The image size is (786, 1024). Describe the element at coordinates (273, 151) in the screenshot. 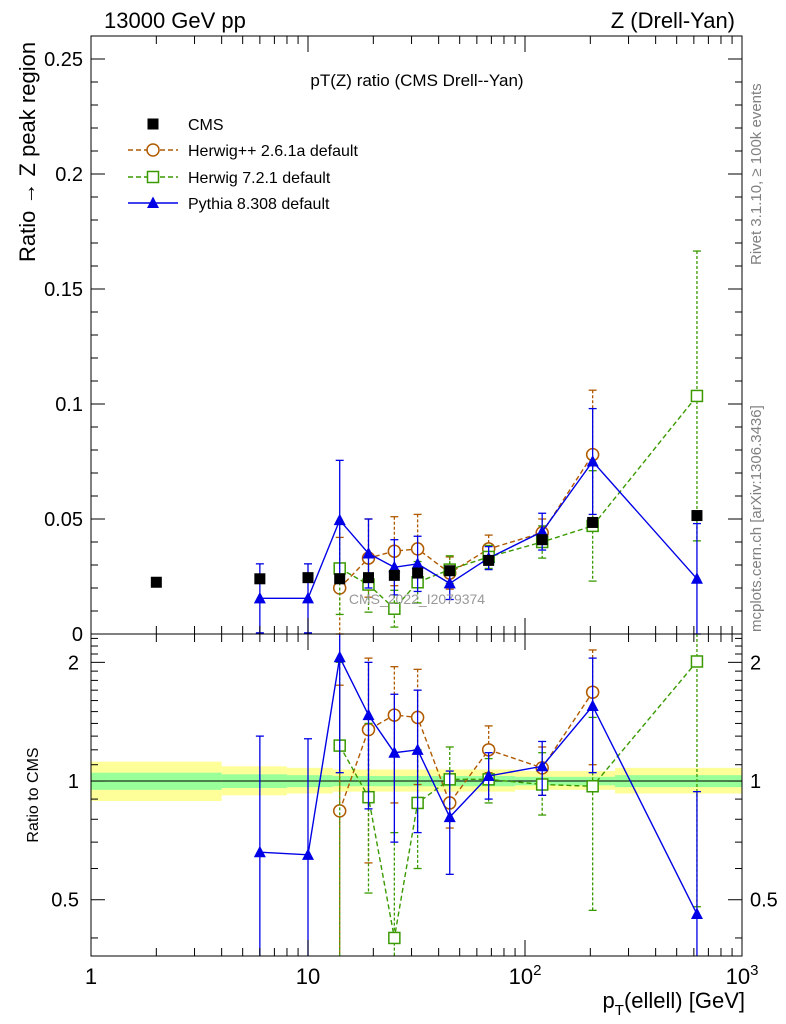

I see `legend-label: Herwig++ 2.6.1a default` at that location.